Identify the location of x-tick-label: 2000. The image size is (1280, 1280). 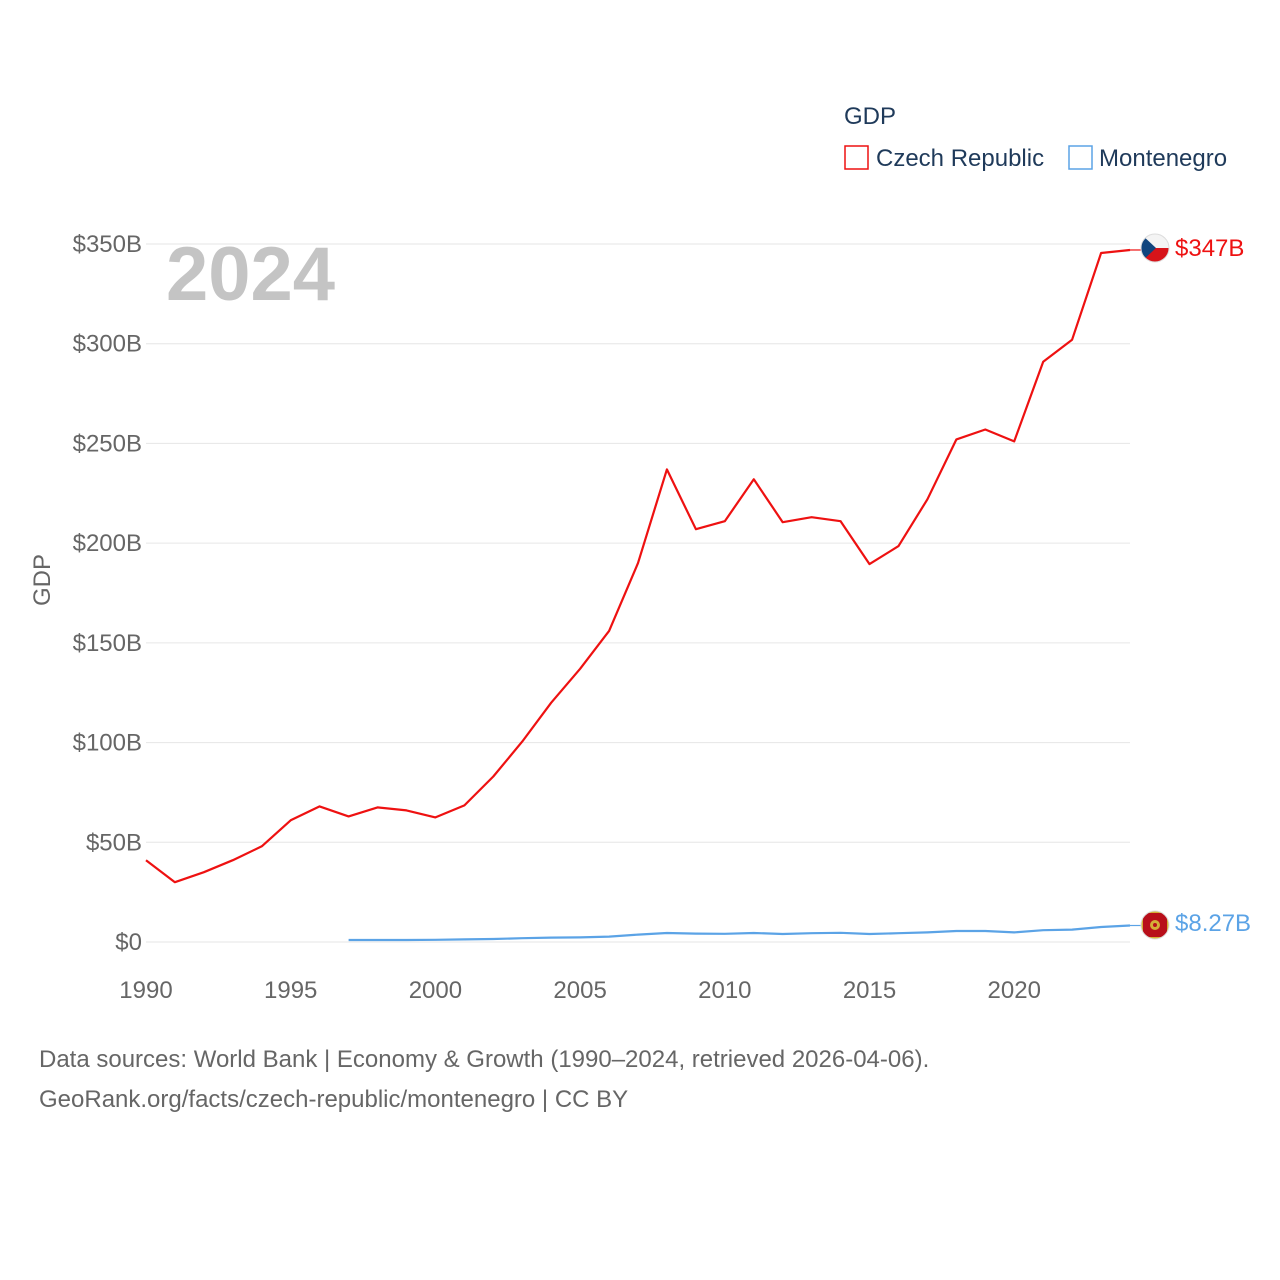
(435, 990).